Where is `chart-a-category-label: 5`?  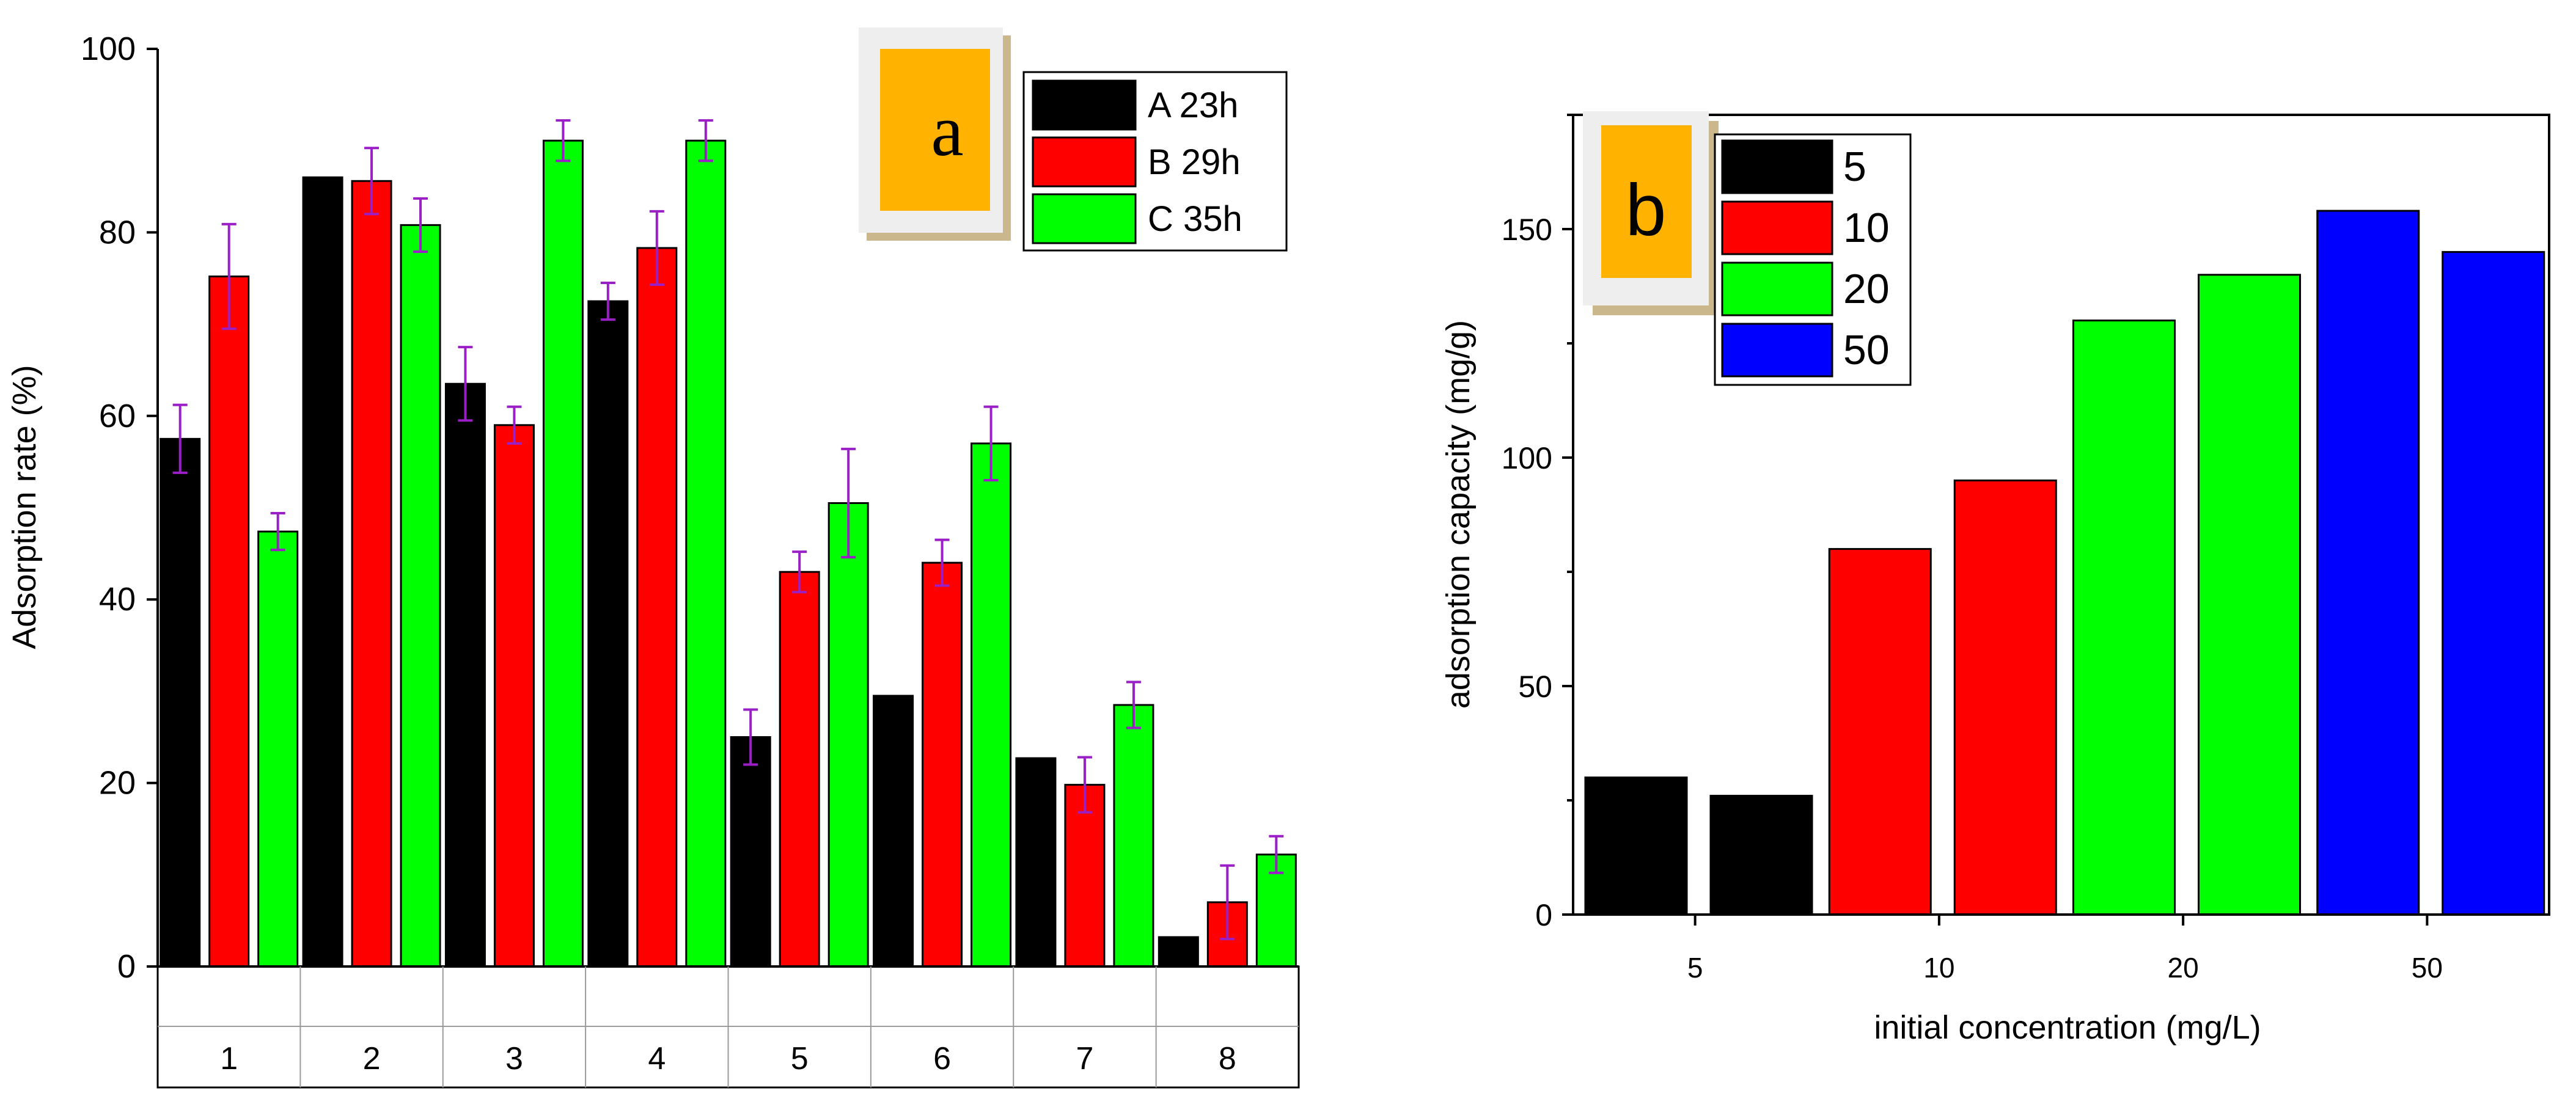 chart-a-category-label: 5 is located at coordinates (800, 1058).